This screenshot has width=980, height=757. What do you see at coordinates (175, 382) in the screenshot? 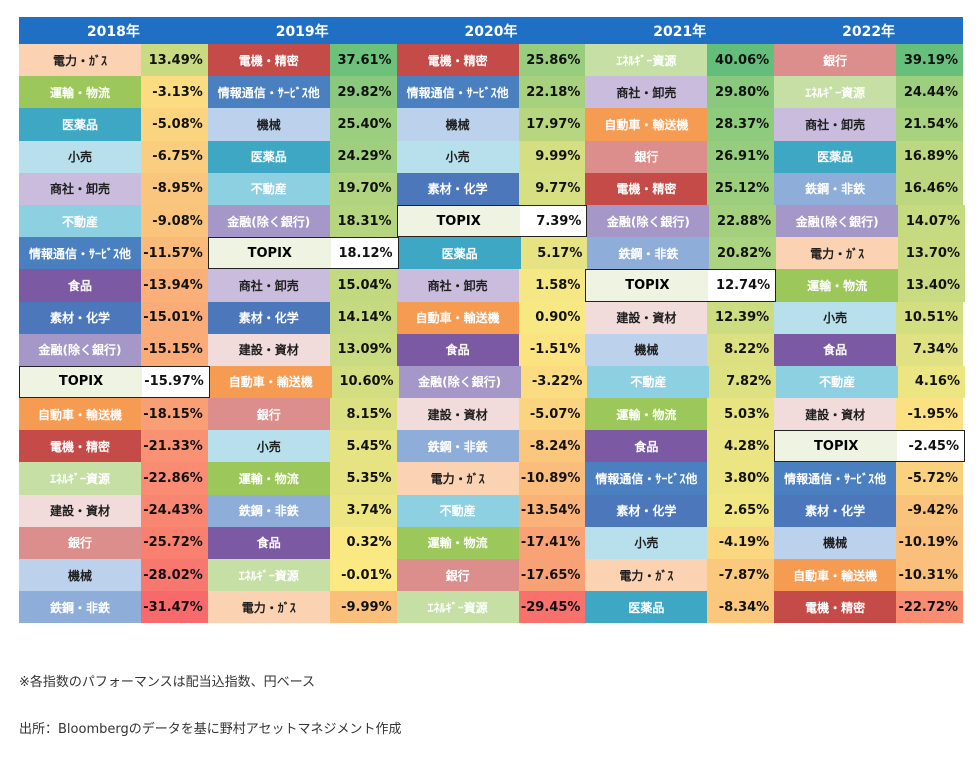
I see `return-value: -15.97%` at bounding box center [175, 382].